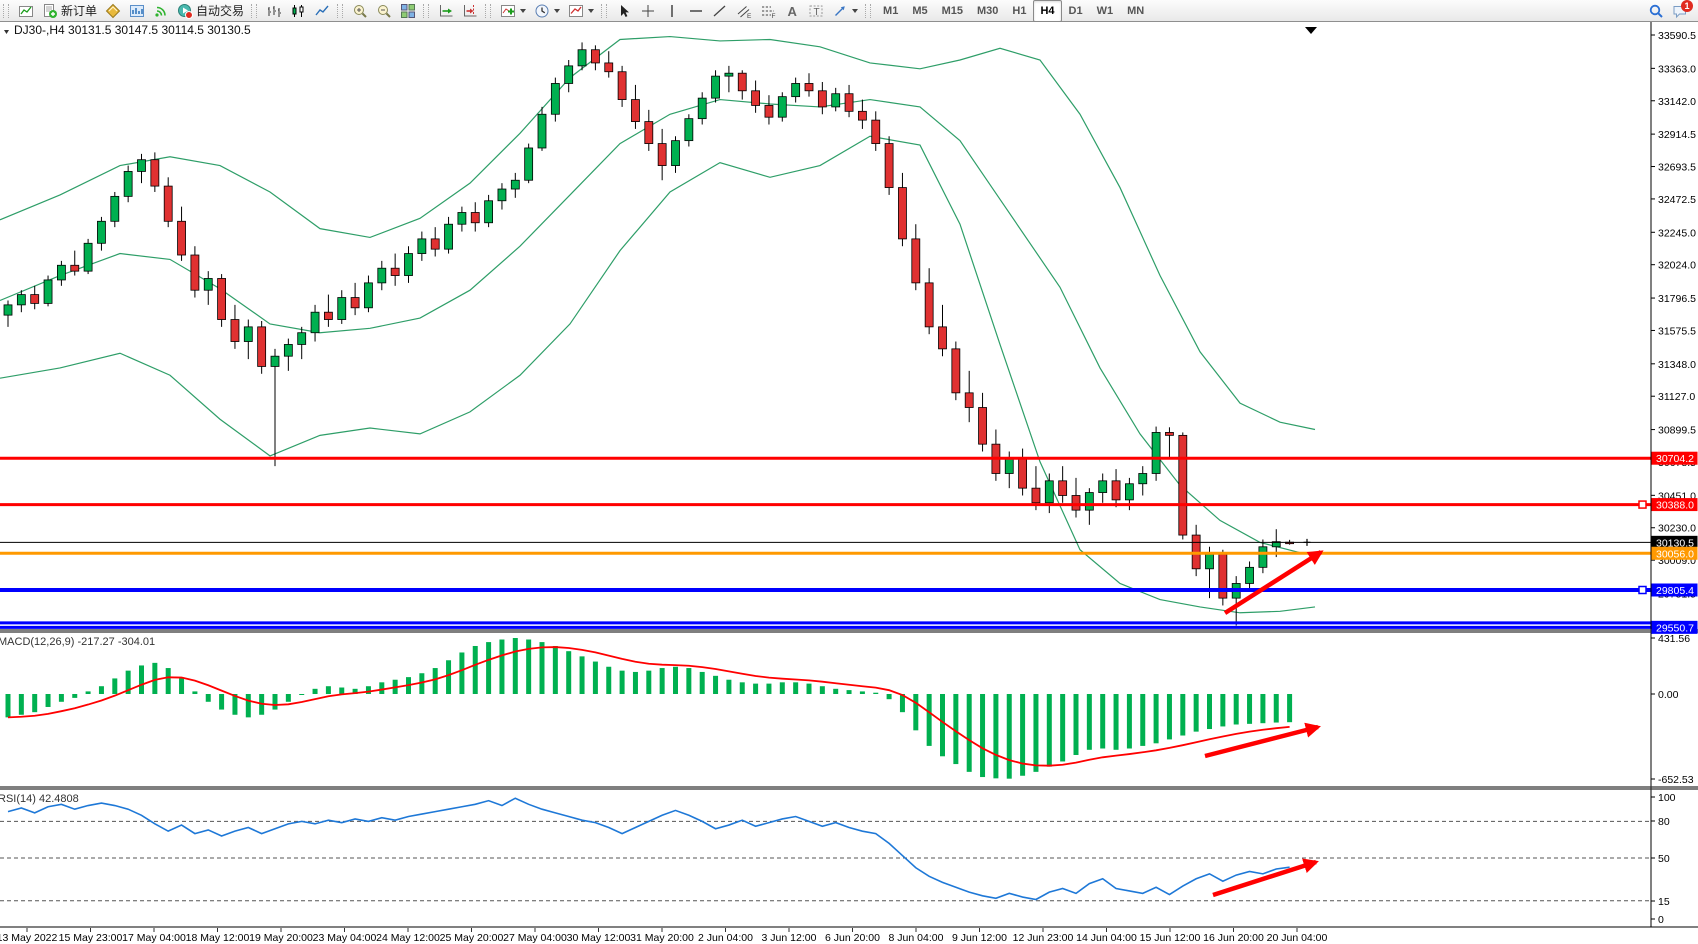 The height and width of the screenshot is (944, 1698). What do you see at coordinates (720, 11) in the screenshot?
I see `trendline-button` at bounding box center [720, 11].